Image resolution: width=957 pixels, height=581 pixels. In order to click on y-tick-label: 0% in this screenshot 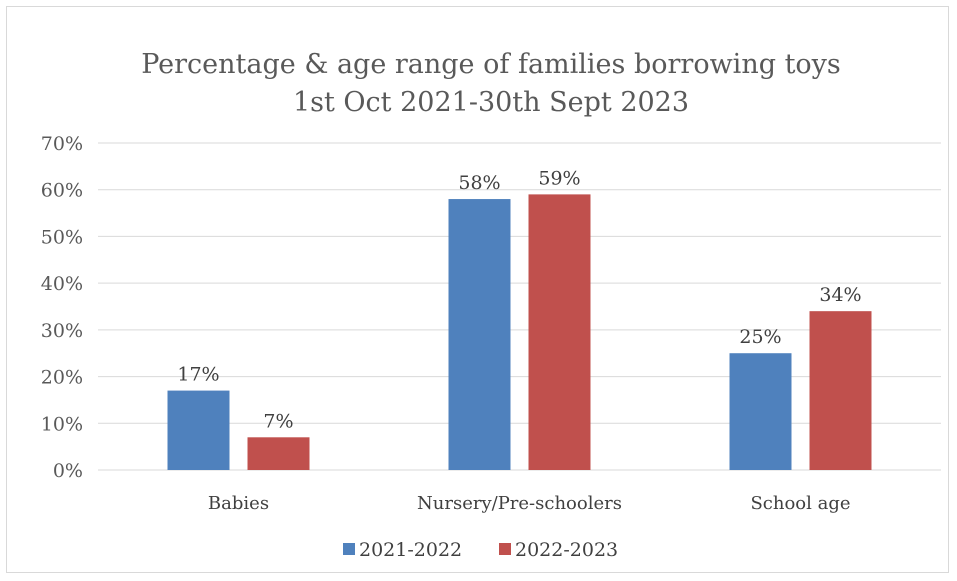, I will do `click(68, 471)`.